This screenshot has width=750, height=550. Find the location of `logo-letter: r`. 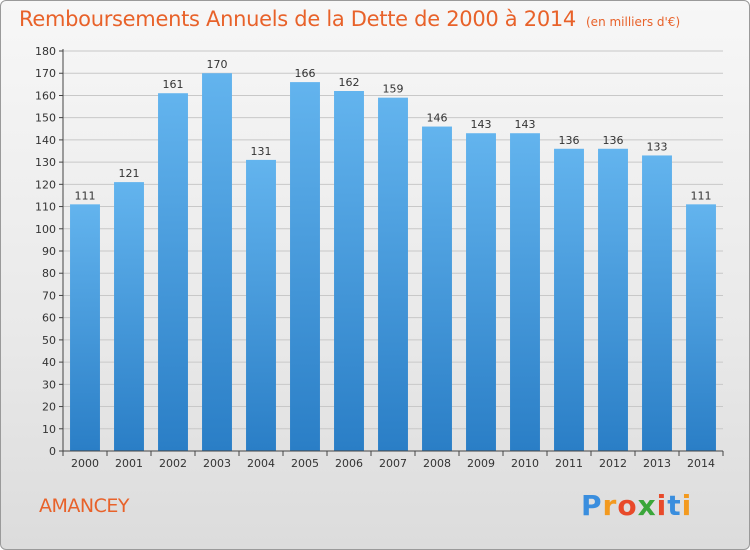

logo-letter: r is located at coordinates (610, 505).